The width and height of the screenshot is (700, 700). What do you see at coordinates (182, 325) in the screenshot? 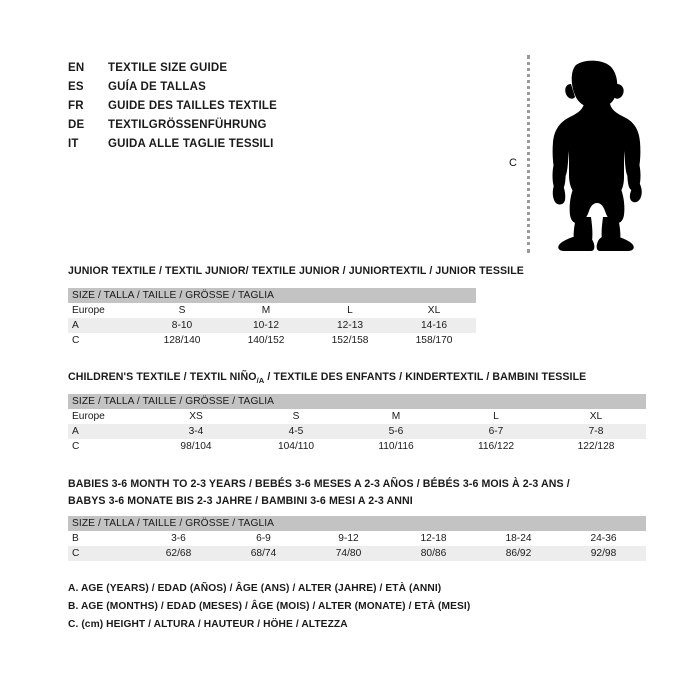
I see `junior-a-s: 8-10` at bounding box center [182, 325].